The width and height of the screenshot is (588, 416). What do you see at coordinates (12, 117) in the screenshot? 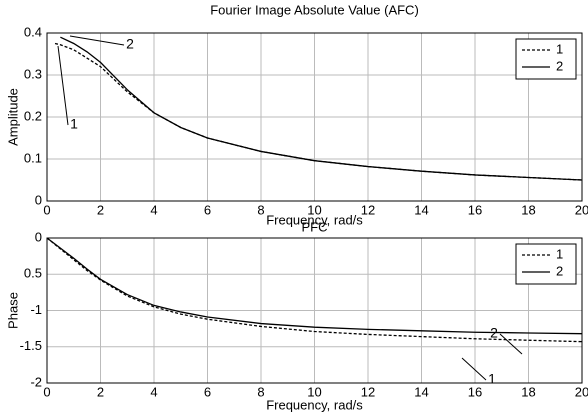
I see `y-axis-label: Amplitude` at bounding box center [12, 117].